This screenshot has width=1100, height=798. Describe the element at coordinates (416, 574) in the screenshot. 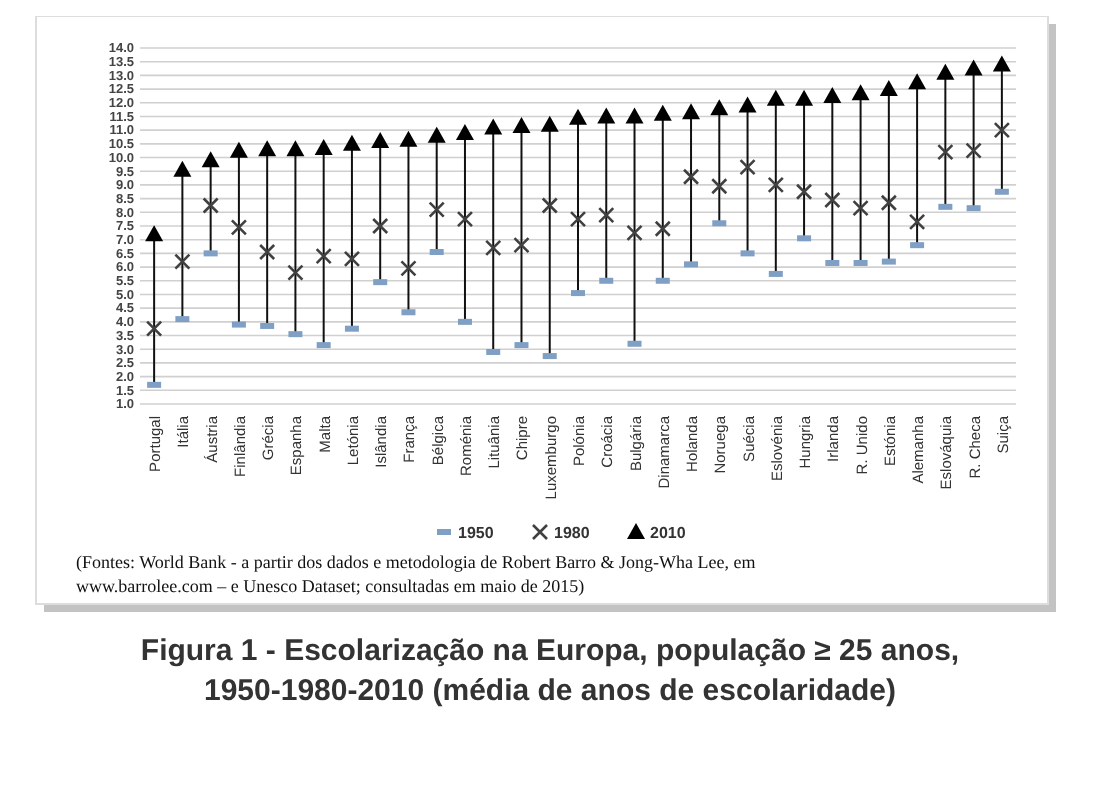

I see `text: (Fontes: World Bank - a partir dos dados e metodologia de Robert Barro & Jong-Wha Lee, em www.barrolee.com – e Unesco Dataset; consultadas em maio de 2015)` at that location.